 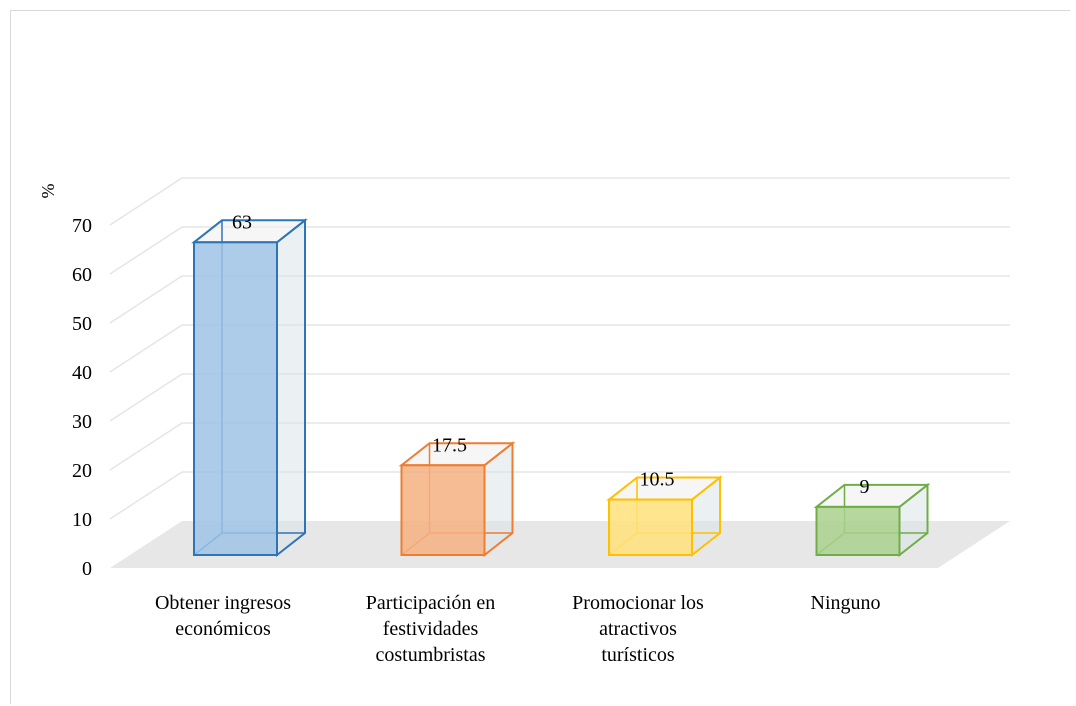 I want to click on y-tick-label: 60, so click(x=82, y=275).